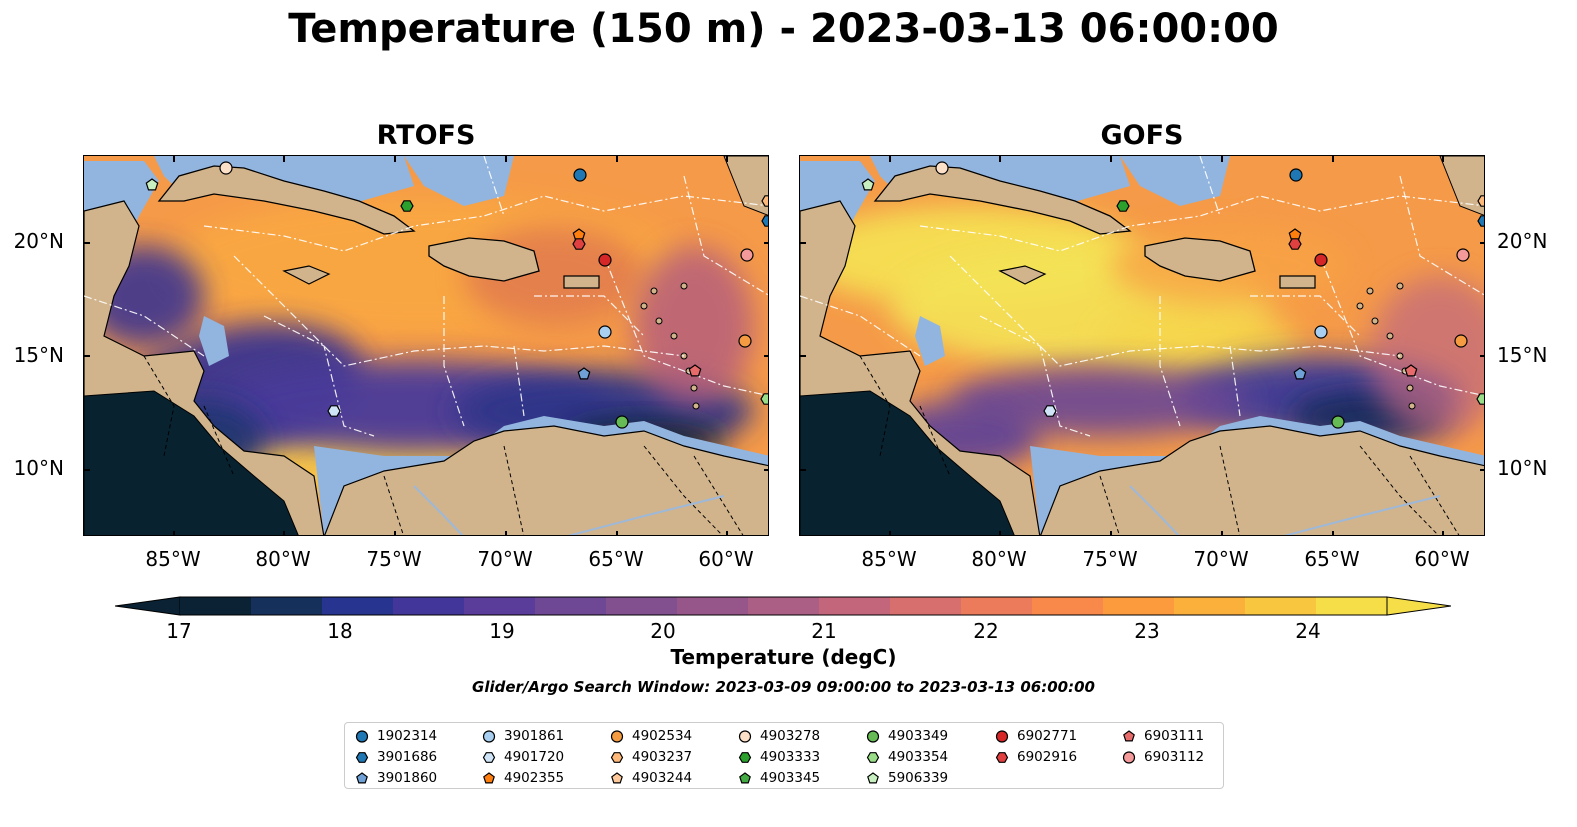  Describe the element at coordinates (1147, 631) in the screenshot. I see `colorbar-tick-23: 23` at that location.